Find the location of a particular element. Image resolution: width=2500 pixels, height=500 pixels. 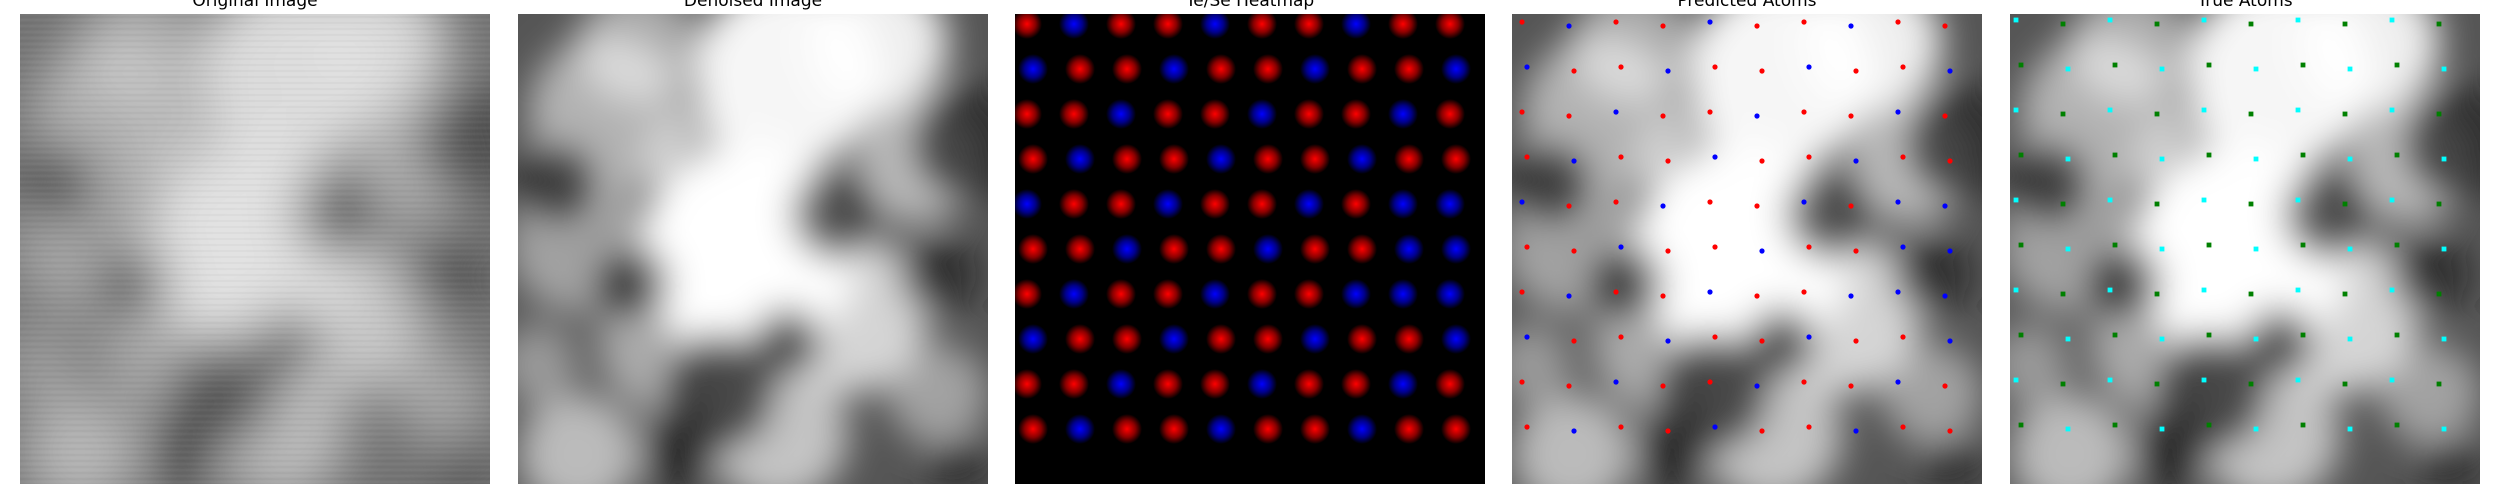

panel-title-original: Original Image is located at coordinates (255, 5).